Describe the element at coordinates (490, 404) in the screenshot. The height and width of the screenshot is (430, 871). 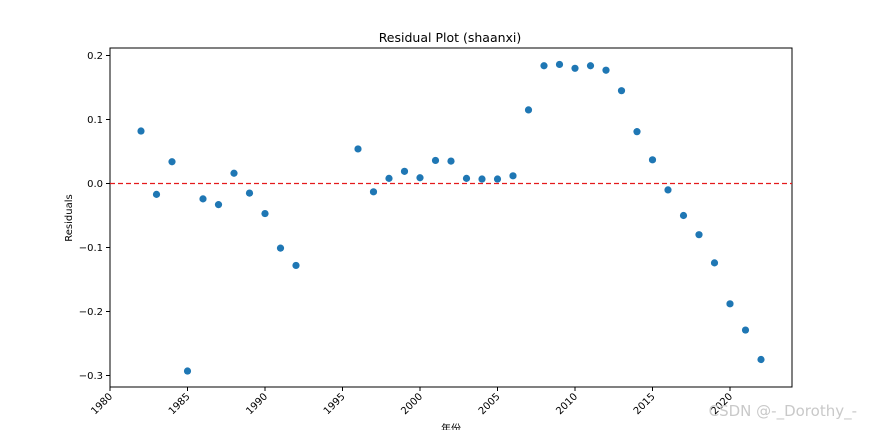
I see `x-tick-label: 2005` at that location.